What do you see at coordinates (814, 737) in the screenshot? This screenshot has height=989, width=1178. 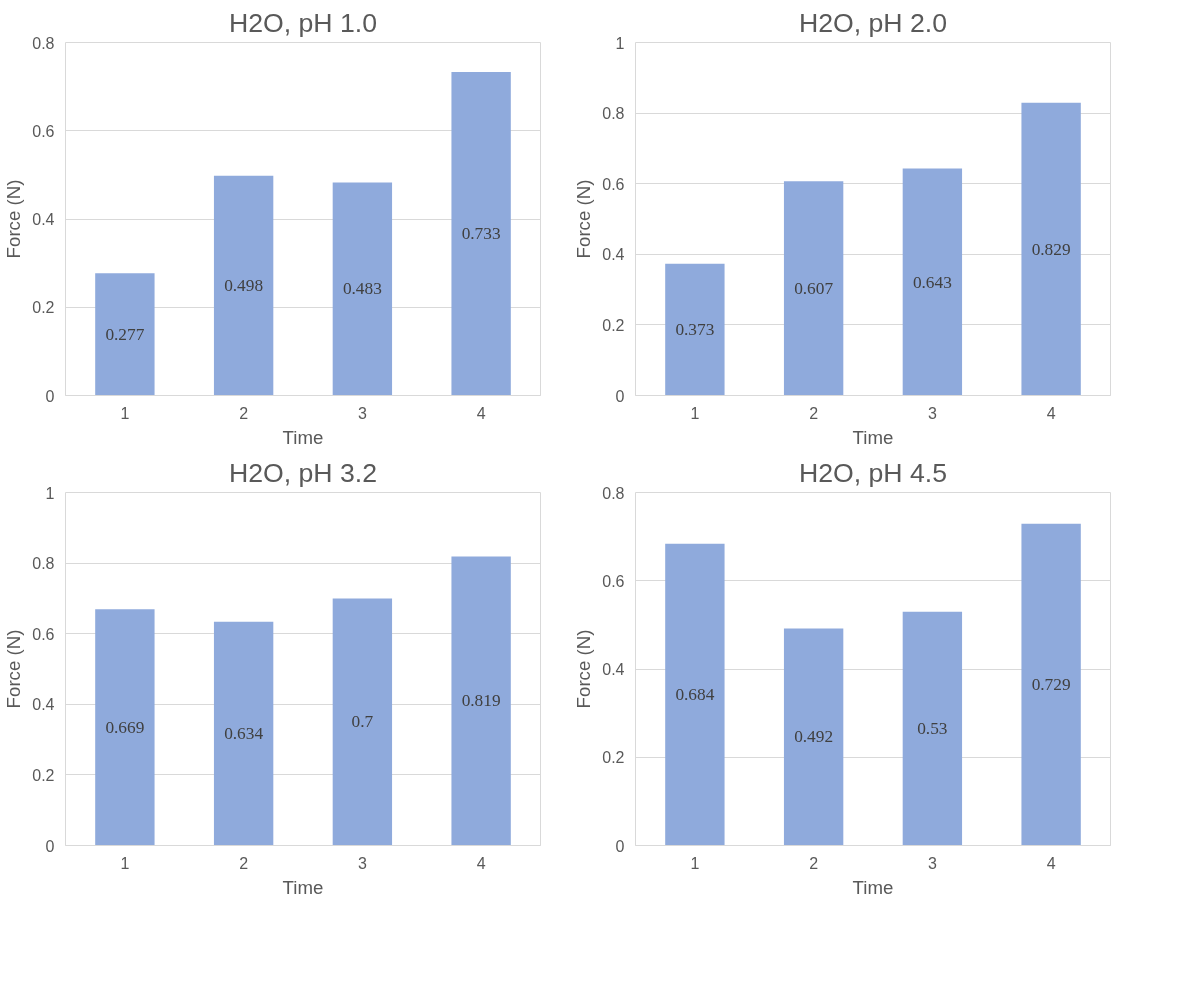 I see `data-label: 0.492` at bounding box center [814, 737].